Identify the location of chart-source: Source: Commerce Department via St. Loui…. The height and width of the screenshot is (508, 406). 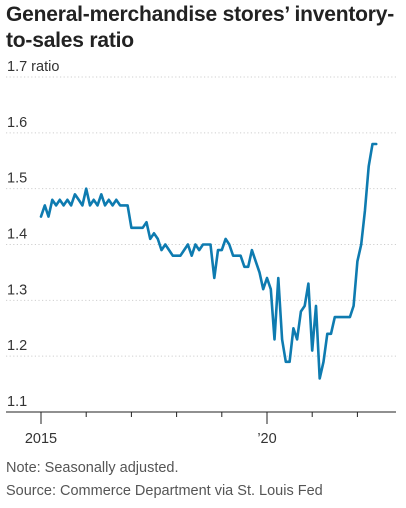
(164, 491).